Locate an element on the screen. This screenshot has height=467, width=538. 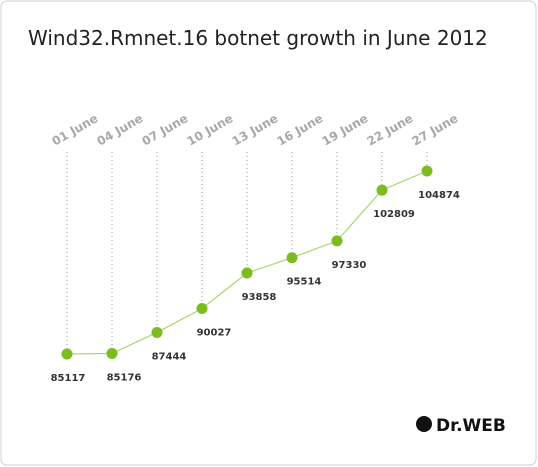
logo-icon is located at coordinates (424, 424).